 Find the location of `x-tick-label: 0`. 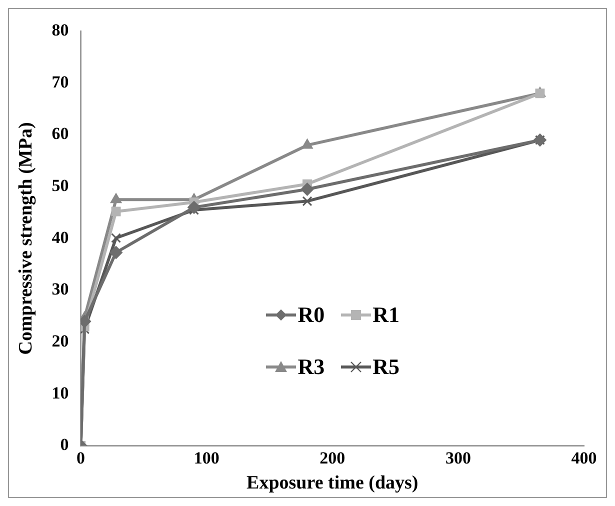

x-tick-label: 0 is located at coordinates (81, 458).